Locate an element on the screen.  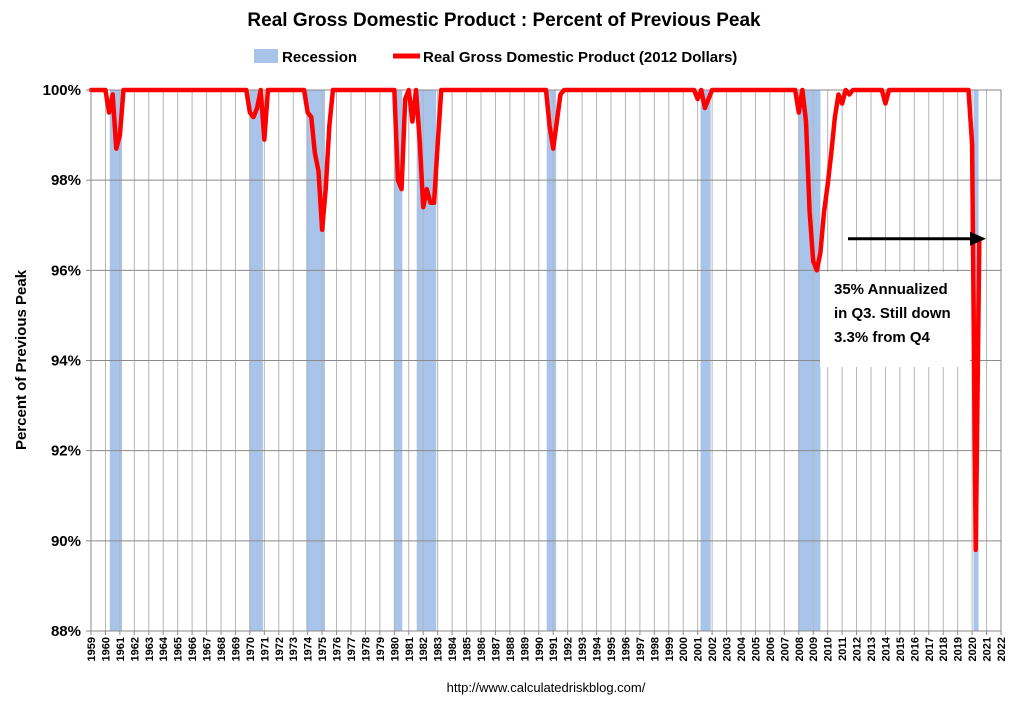
x-tick-label-1979: 1979 is located at coordinates (381, 649).